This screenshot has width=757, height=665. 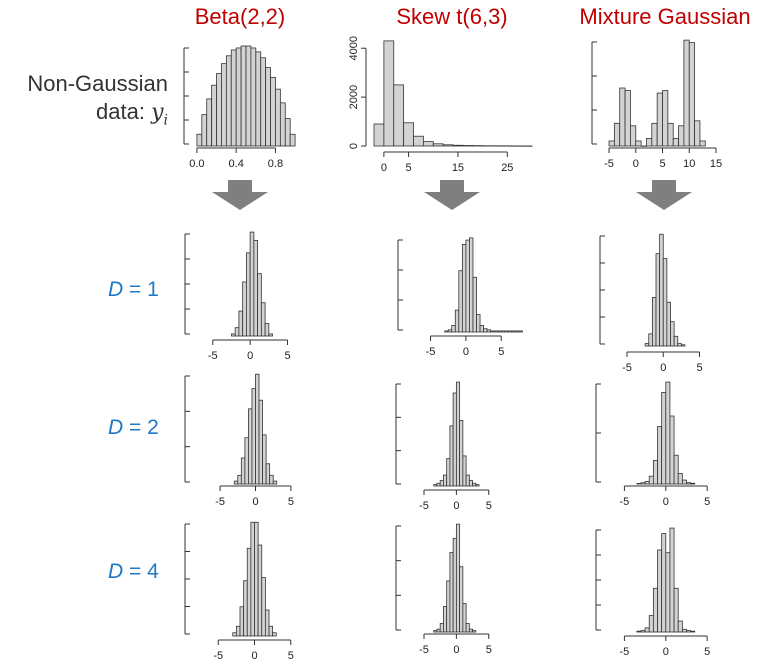 I want to click on row-label-variable: y, so click(x=157, y=112).